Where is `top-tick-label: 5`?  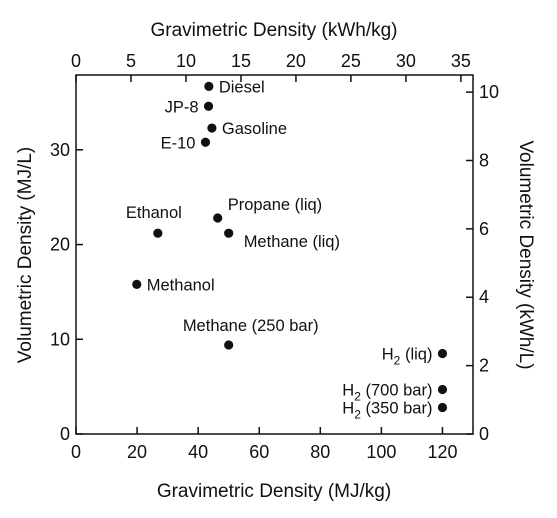 top-tick-label: 5 is located at coordinates (131, 61).